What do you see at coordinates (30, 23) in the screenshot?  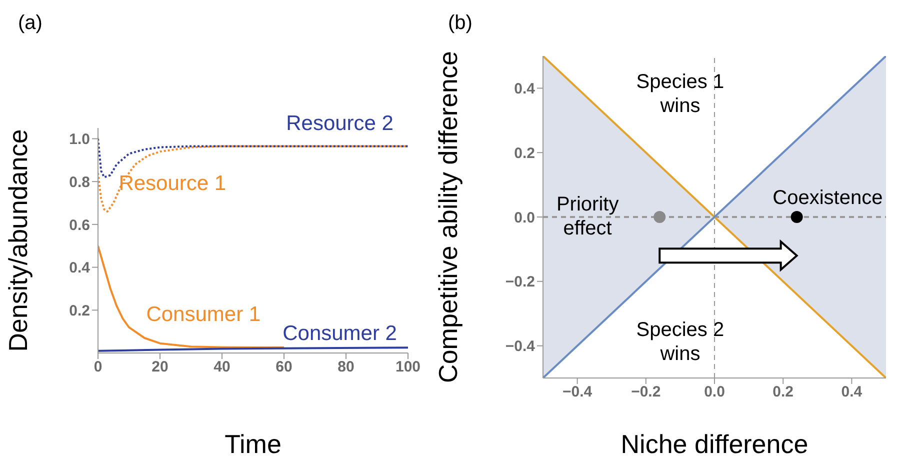 I see `chart-title: (a)` at bounding box center [30, 23].